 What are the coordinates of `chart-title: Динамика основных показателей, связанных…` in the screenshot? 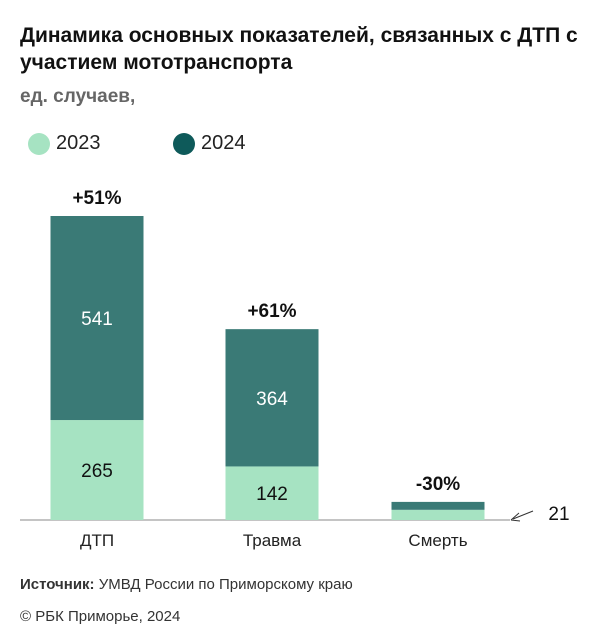 It's located at (299, 49).